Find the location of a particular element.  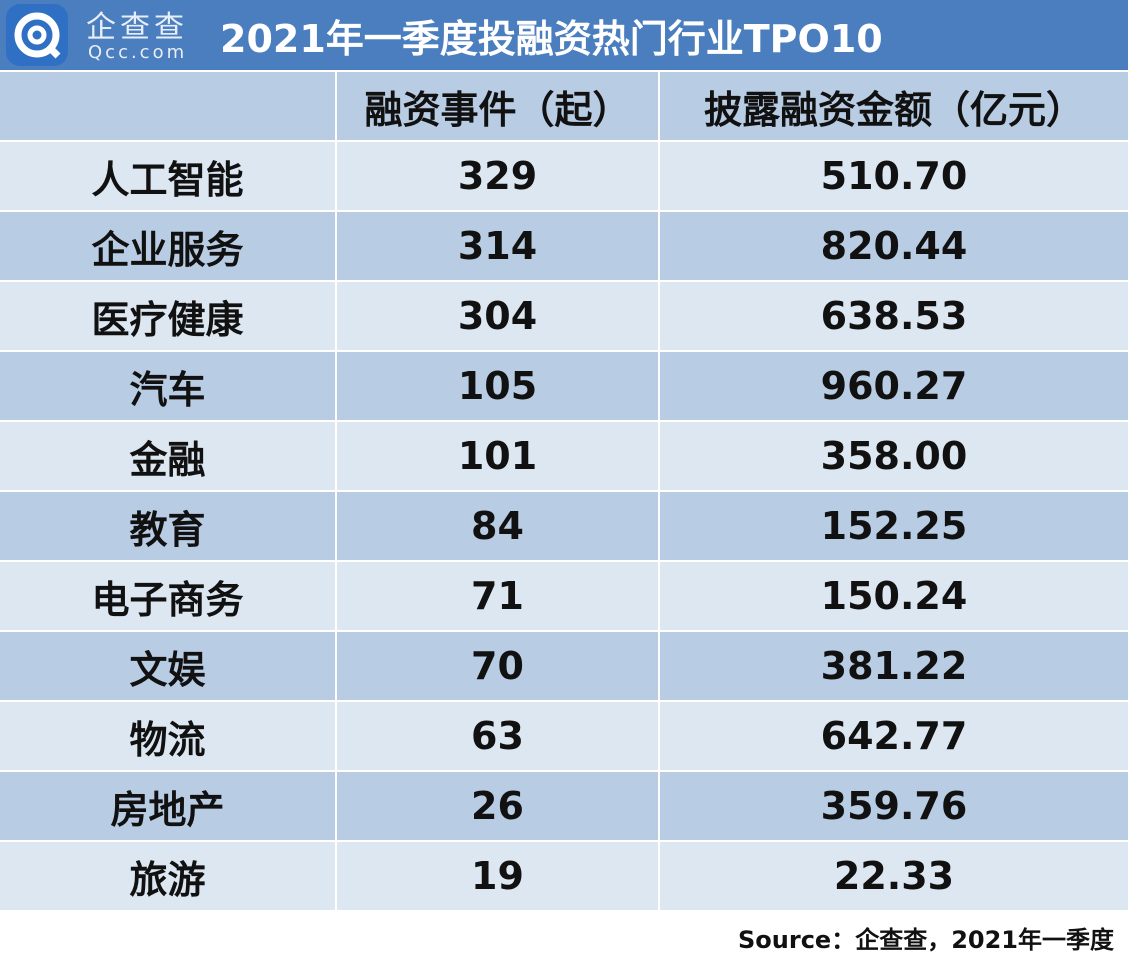

table-row: 金融 101 358.00 is located at coordinates (564, 457).